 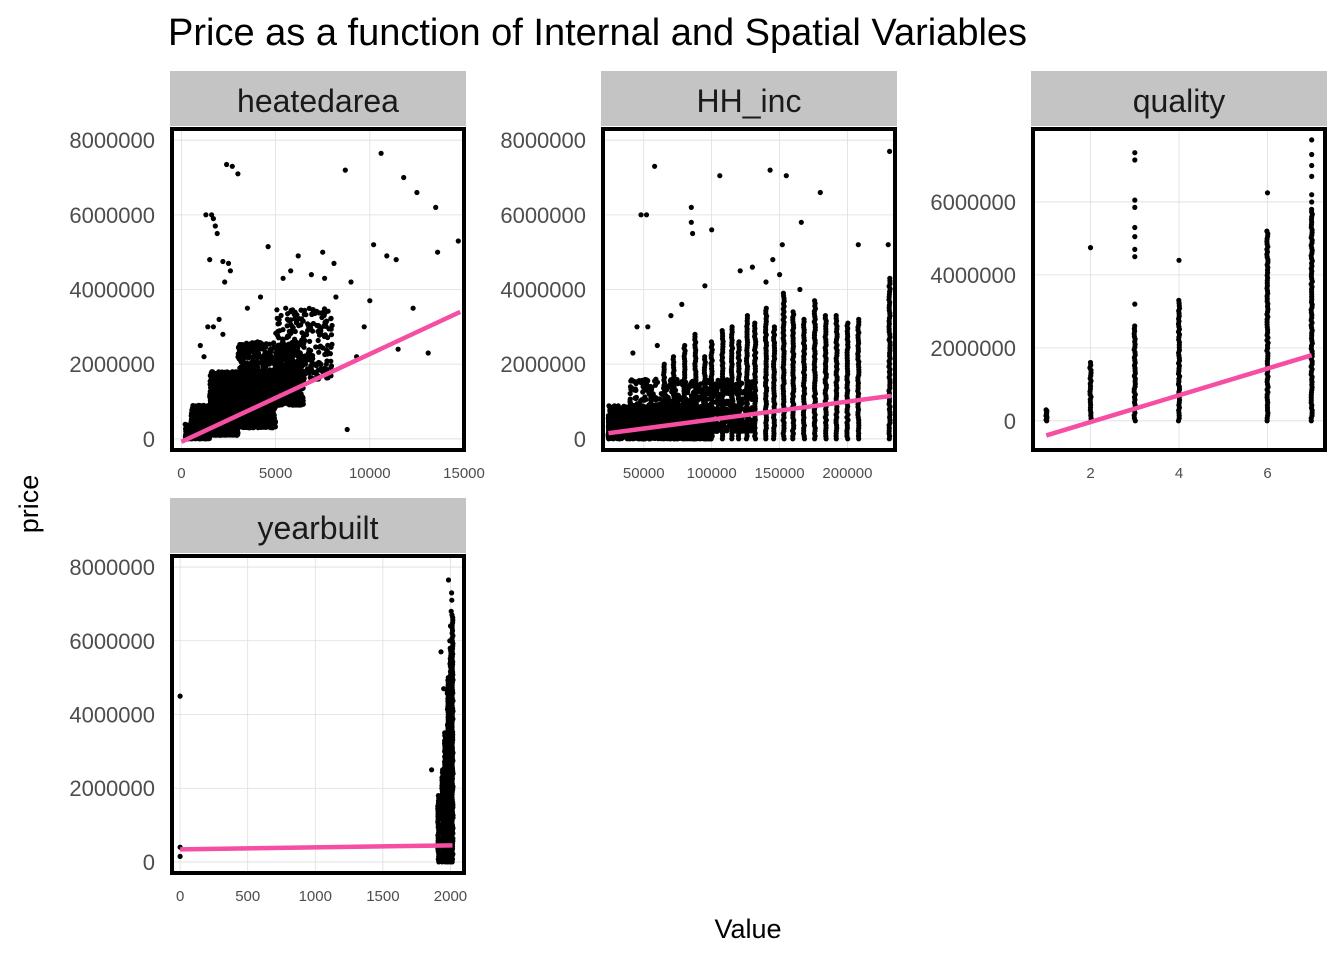 I want to click on x-tick-label: 5000, so click(x=275, y=473).